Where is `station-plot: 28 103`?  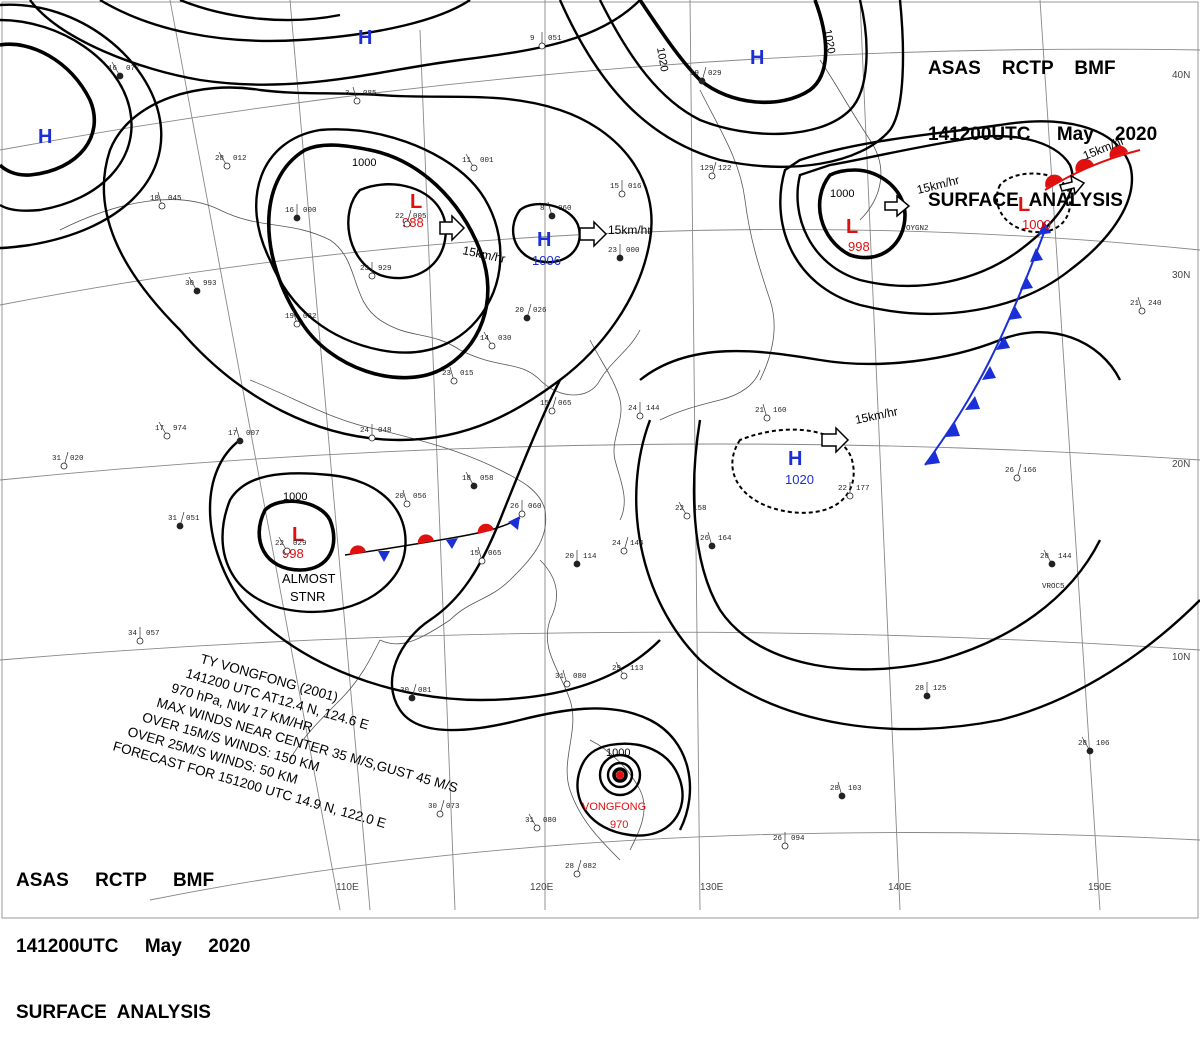
station-plot: 28 103 is located at coordinates (846, 790).